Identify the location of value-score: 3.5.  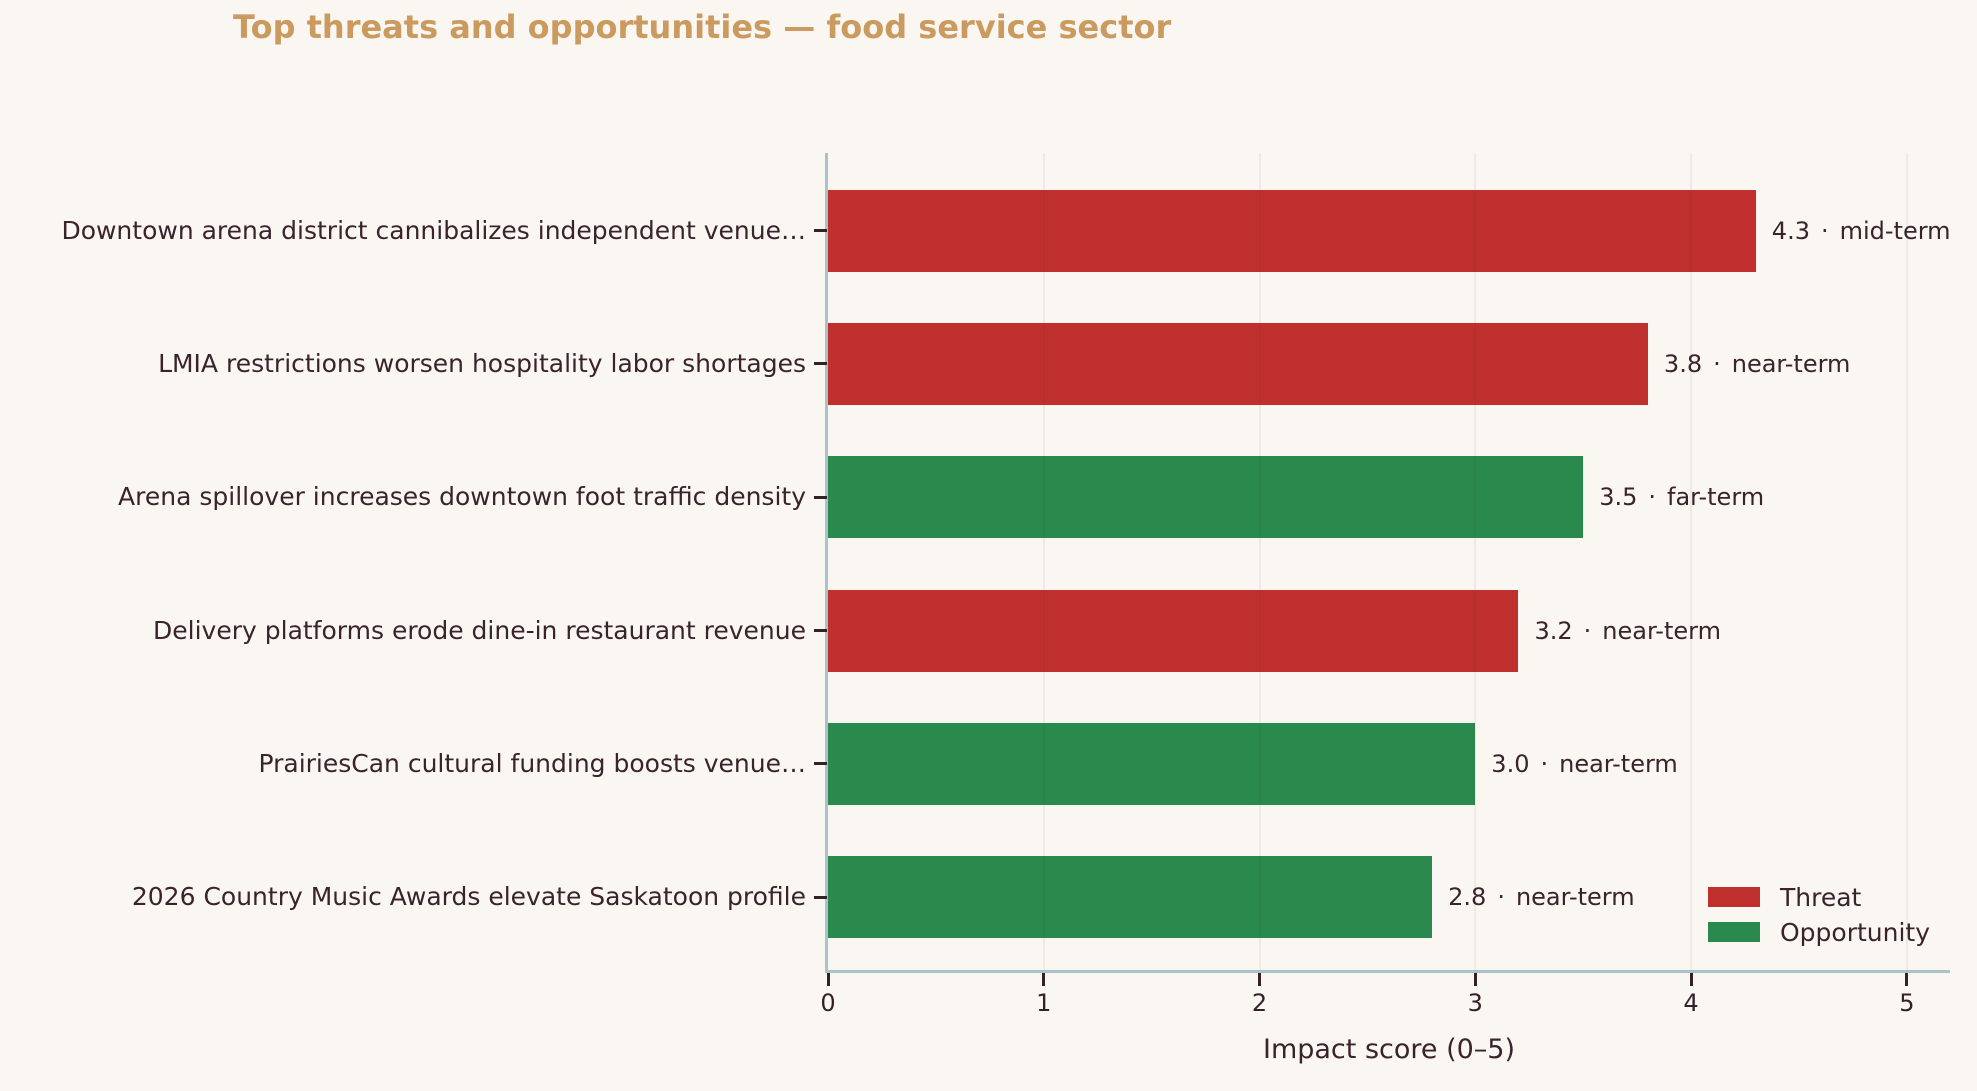
(1618, 497).